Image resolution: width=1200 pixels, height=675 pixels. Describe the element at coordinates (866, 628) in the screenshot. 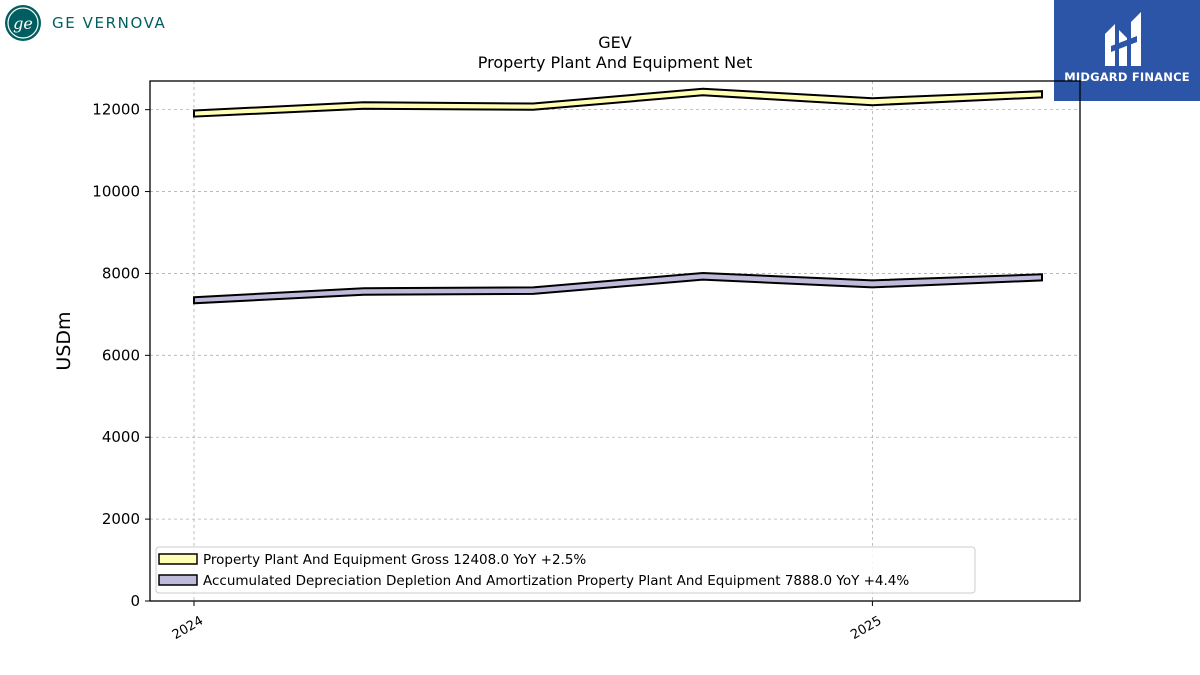

I see `x-tick-label: 2025` at that location.